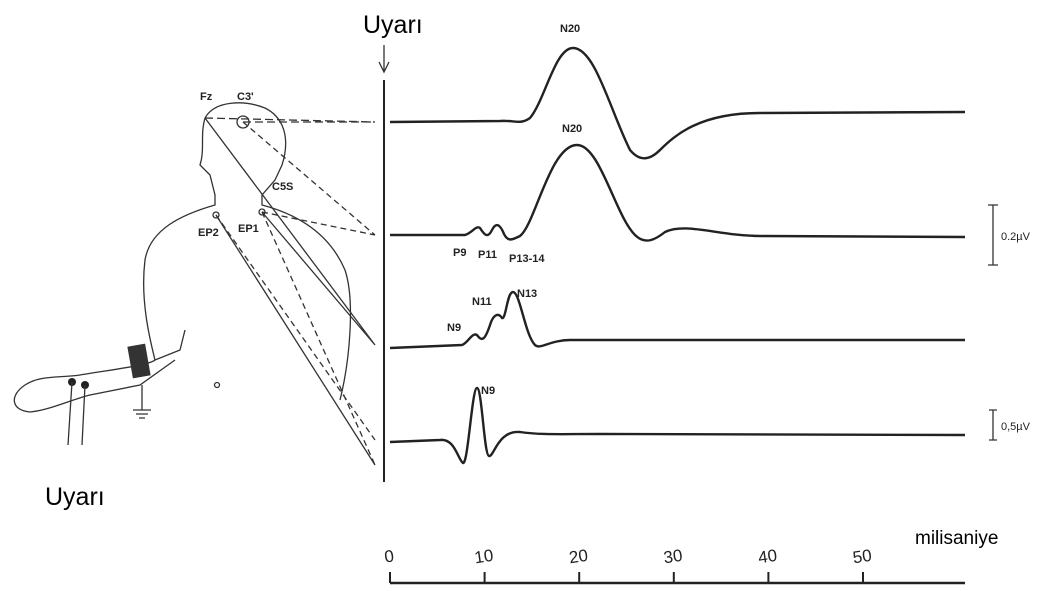  I want to click on tick-label: 0, so click(389, 556).